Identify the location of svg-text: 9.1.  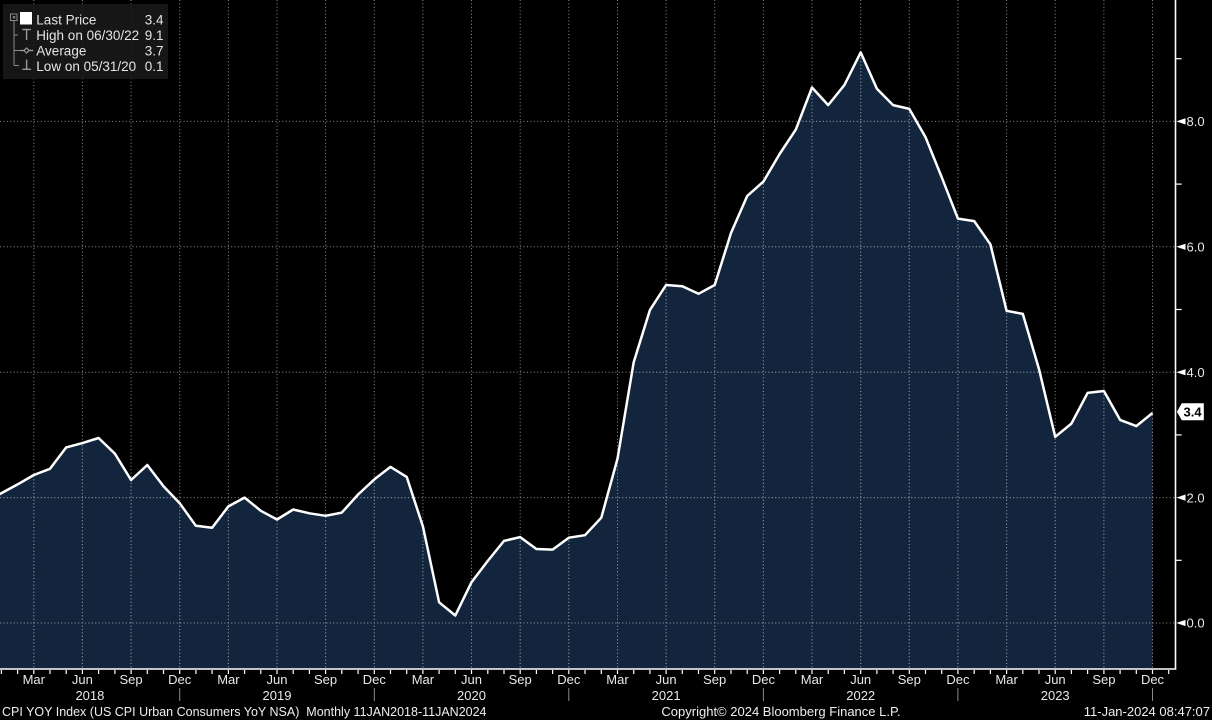
(154, 35).